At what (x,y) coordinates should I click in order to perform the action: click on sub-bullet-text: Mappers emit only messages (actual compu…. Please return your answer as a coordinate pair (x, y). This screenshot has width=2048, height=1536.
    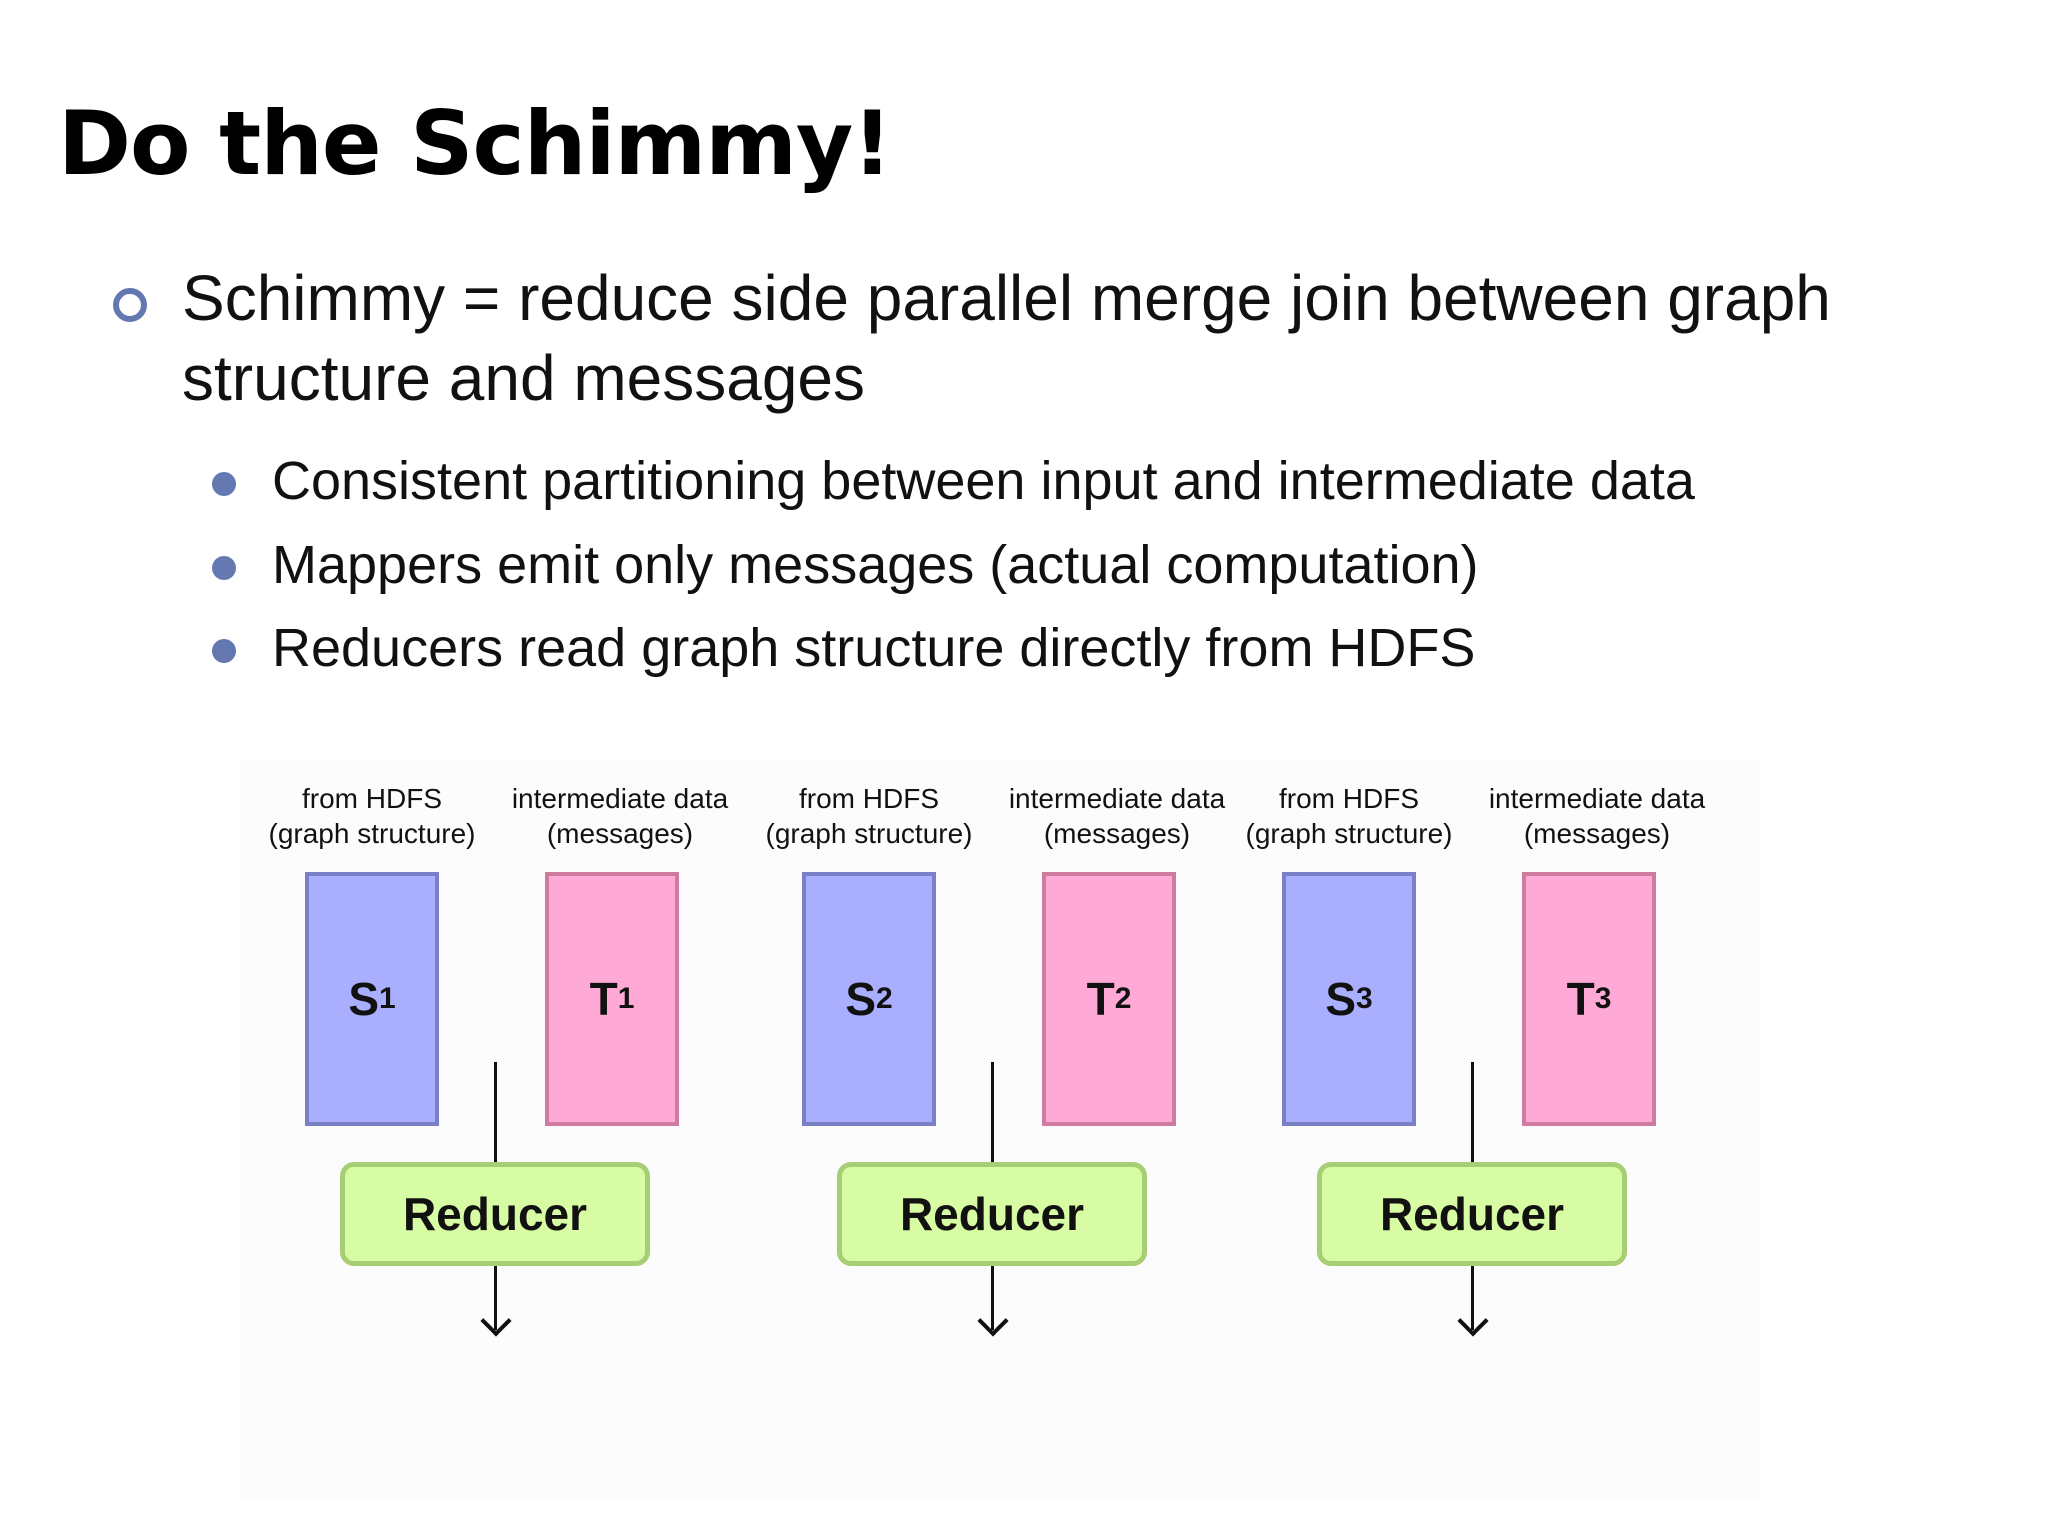
    Looking at the image, I should click on (875, 565).